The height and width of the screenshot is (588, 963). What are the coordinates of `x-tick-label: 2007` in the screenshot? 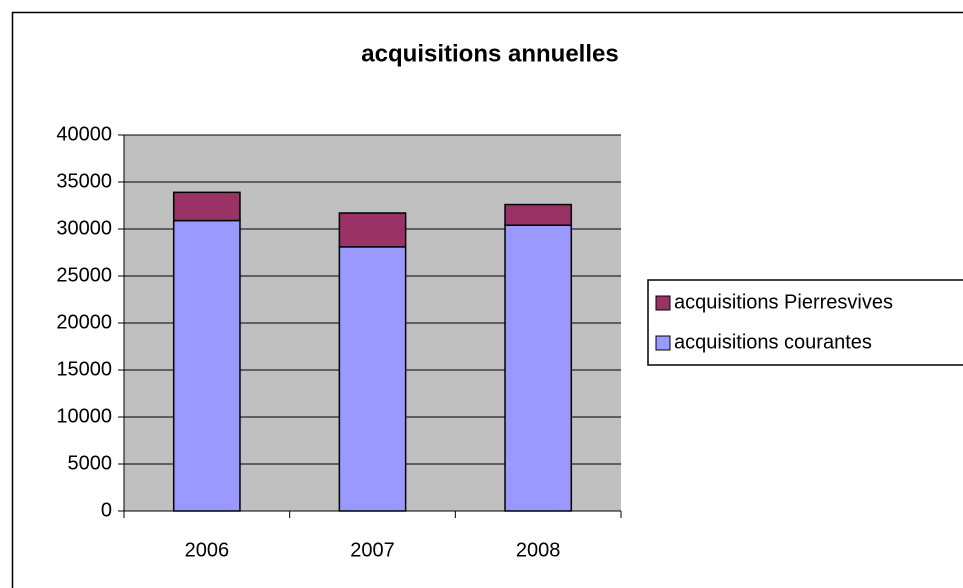 It's located at (372, 550).